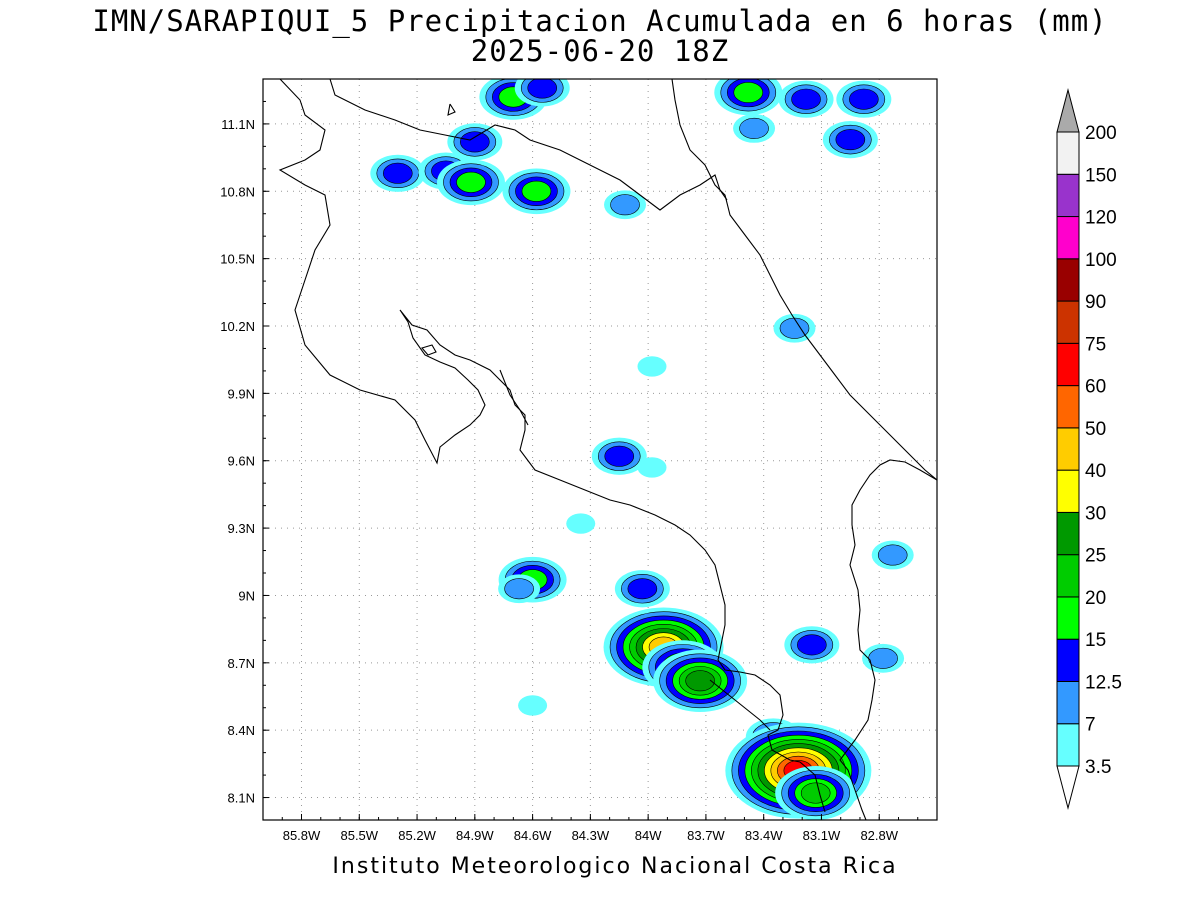 The image size is (1200, 900). I want to click on colorbar-label: 50, so click(1095, 429).